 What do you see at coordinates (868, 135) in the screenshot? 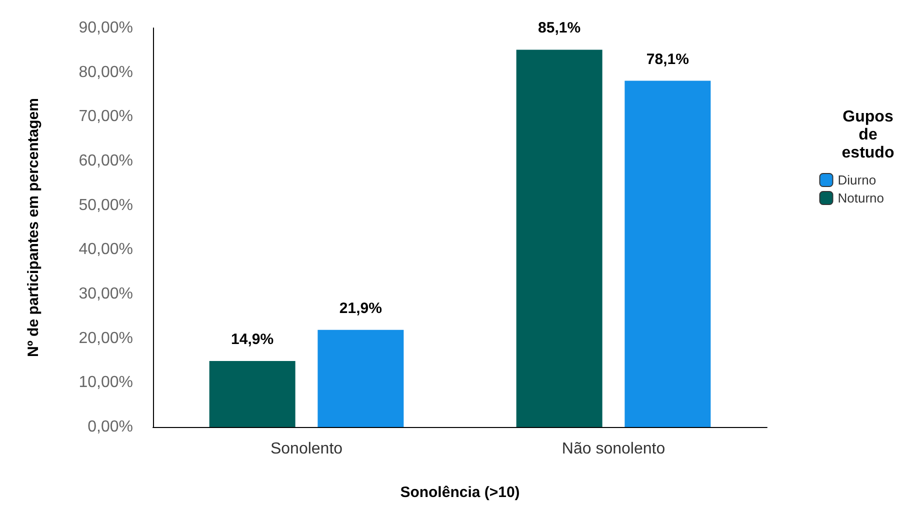
I see `legend-title: Gupos de estudo` at bounding box center [868, 135].